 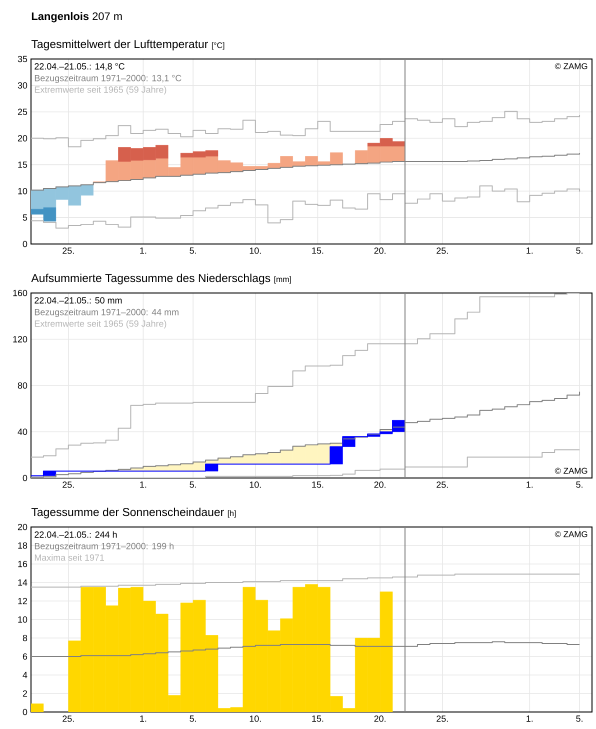 I want to click on y-tick-label: 16, so click(x=23, y=564).